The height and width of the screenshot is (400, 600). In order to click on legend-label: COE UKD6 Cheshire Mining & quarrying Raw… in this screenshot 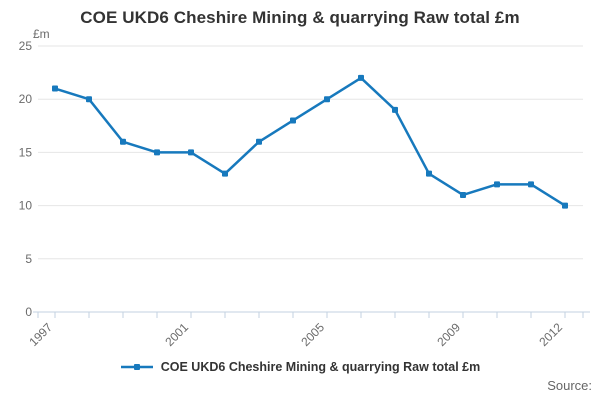, I will do `click(320, 367)`.